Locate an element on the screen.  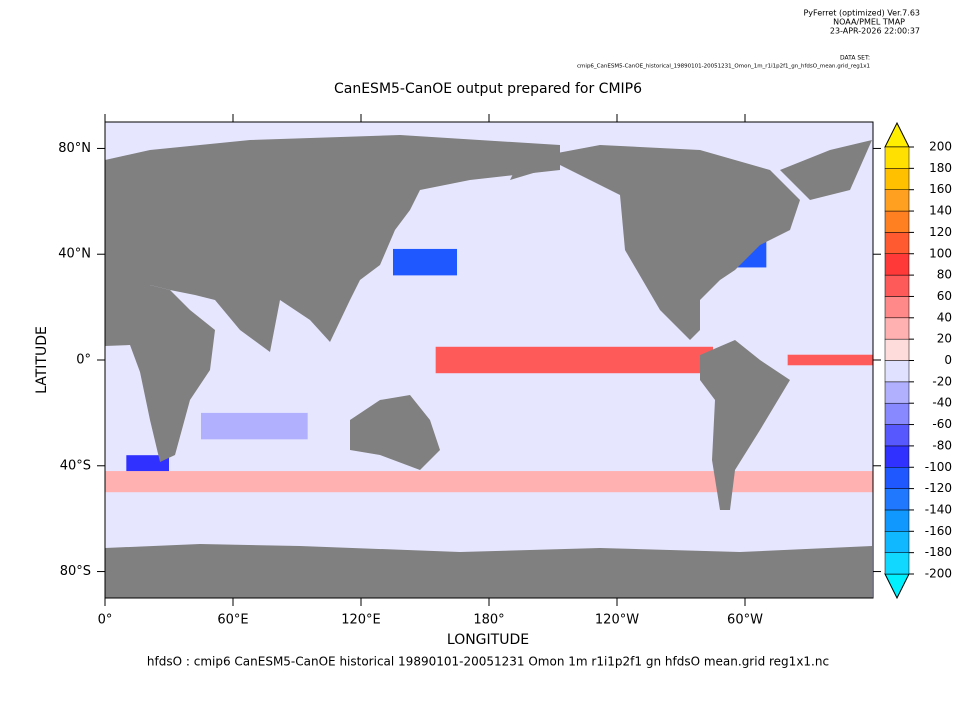
colorbar-label: -160 is located at coordinates (938, 531).